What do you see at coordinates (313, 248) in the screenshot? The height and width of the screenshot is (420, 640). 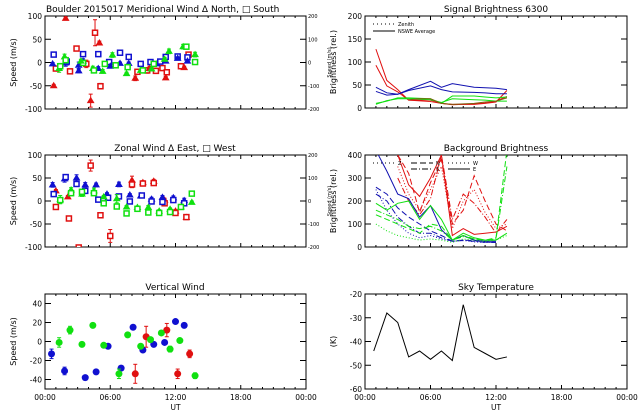 I see `y2-tick-label: -200` at bounding box center [313, 248].